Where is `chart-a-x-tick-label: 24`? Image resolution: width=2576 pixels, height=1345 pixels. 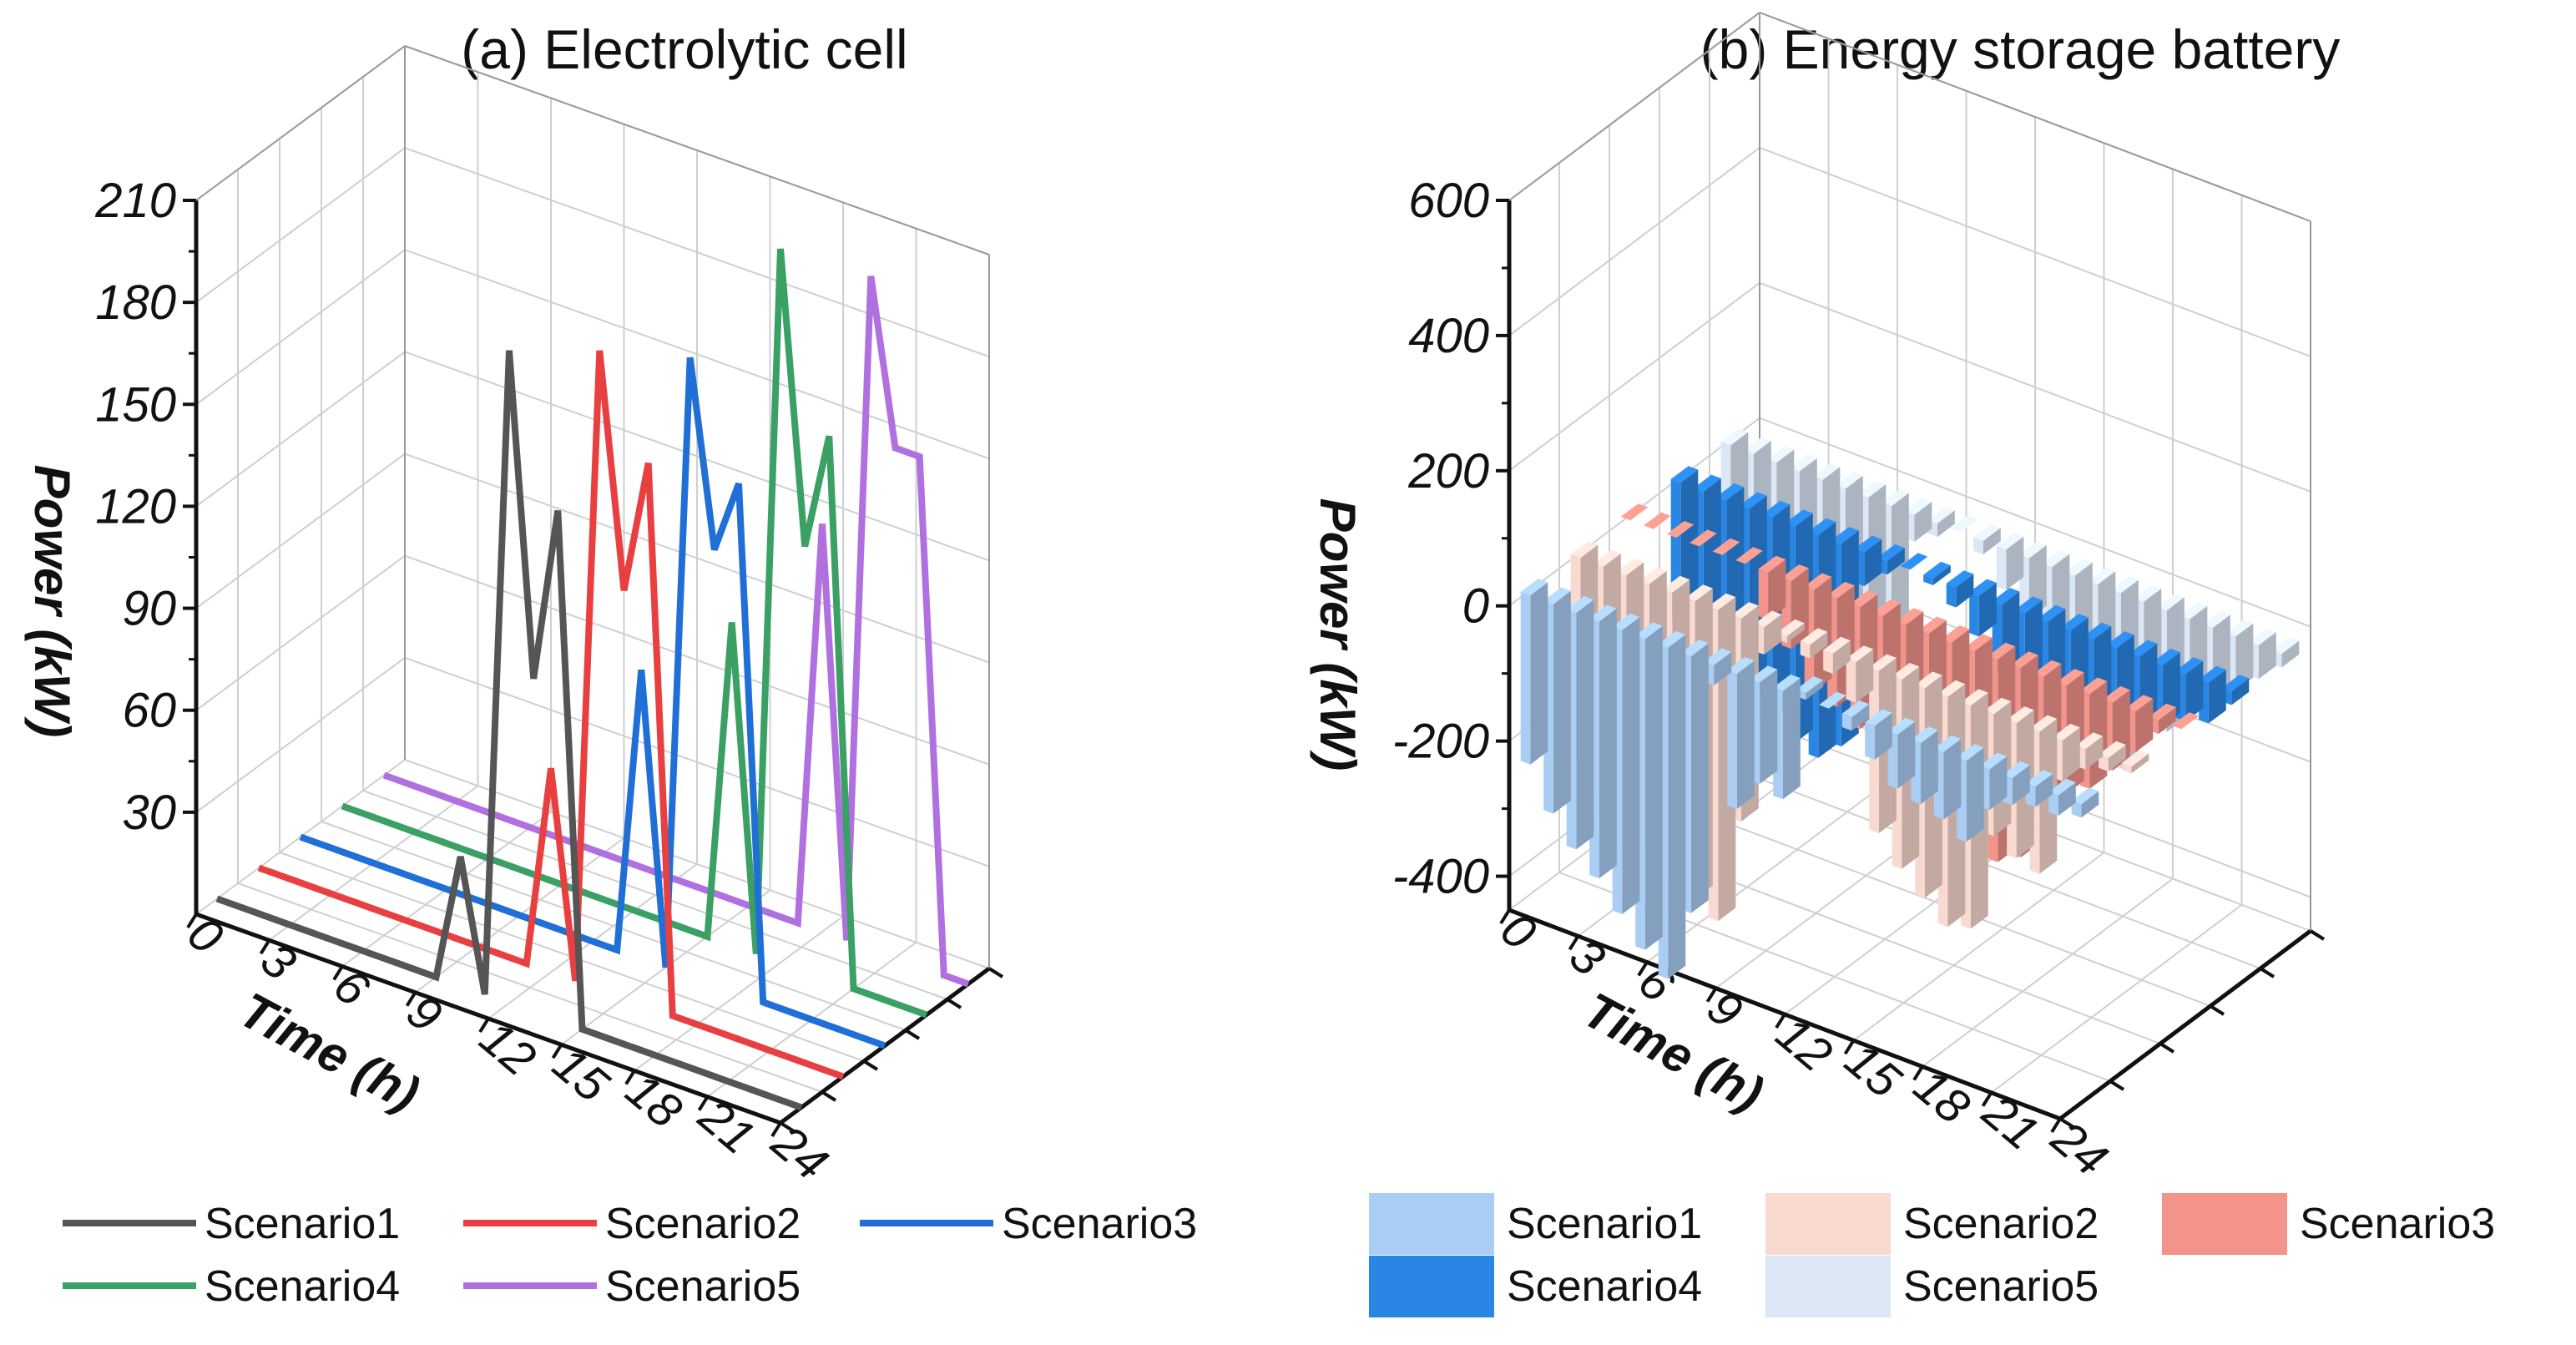
chart-a-x-tick-label: 24 is located at coordinates (799, 1153).